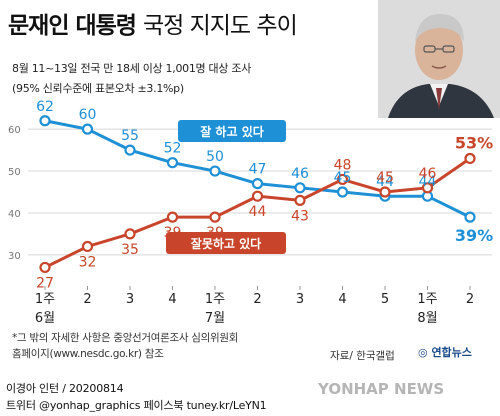 The width and height of the screenshot is (500, 416). What do you see at coordinates (173, 149) in the screenshot?
I see `data-label: 52` at bounding box center [173, 149].